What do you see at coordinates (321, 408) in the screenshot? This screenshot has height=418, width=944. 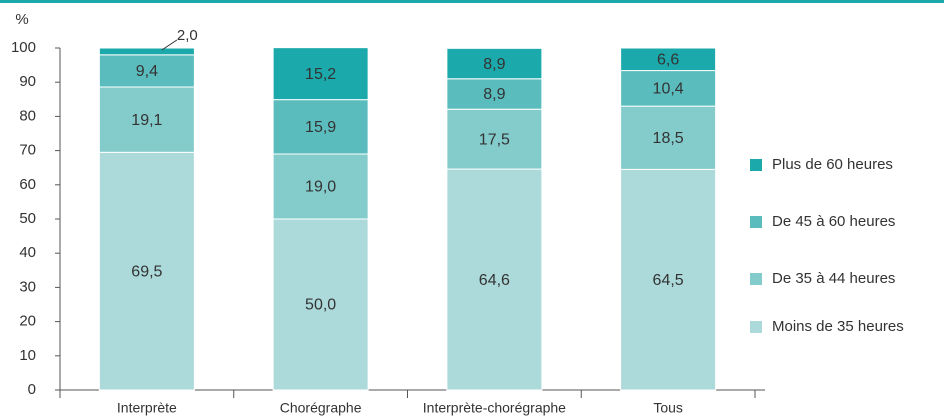 I see `x-tick-label: Chorégraphe` at bounding box center [321, 408].